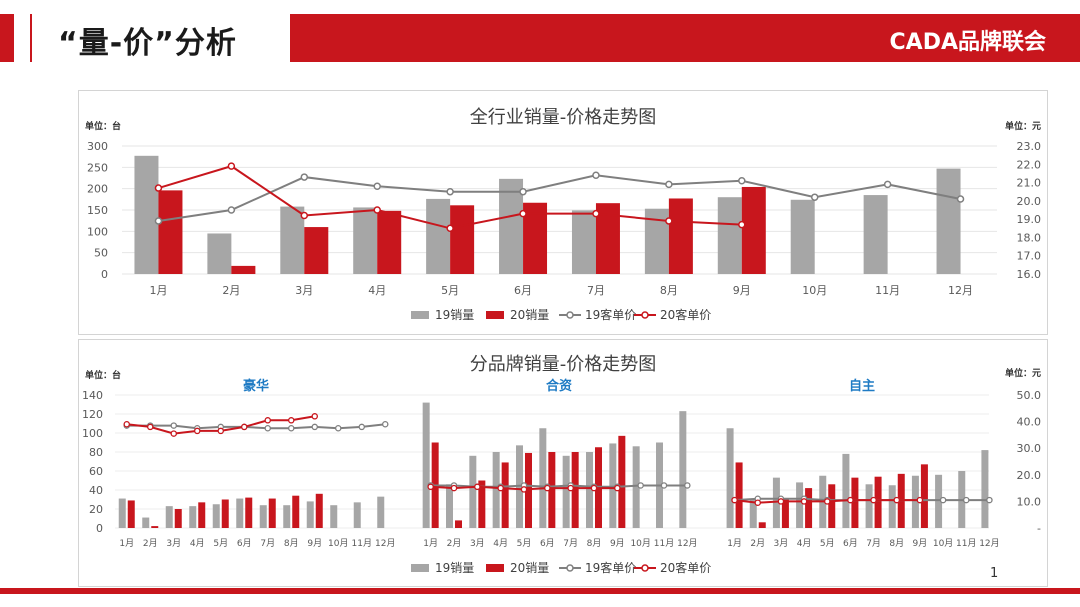 This screenshot has height=607, width=1080. I want to click on brand-banner: CADA品牌联会, so click(685, 38).